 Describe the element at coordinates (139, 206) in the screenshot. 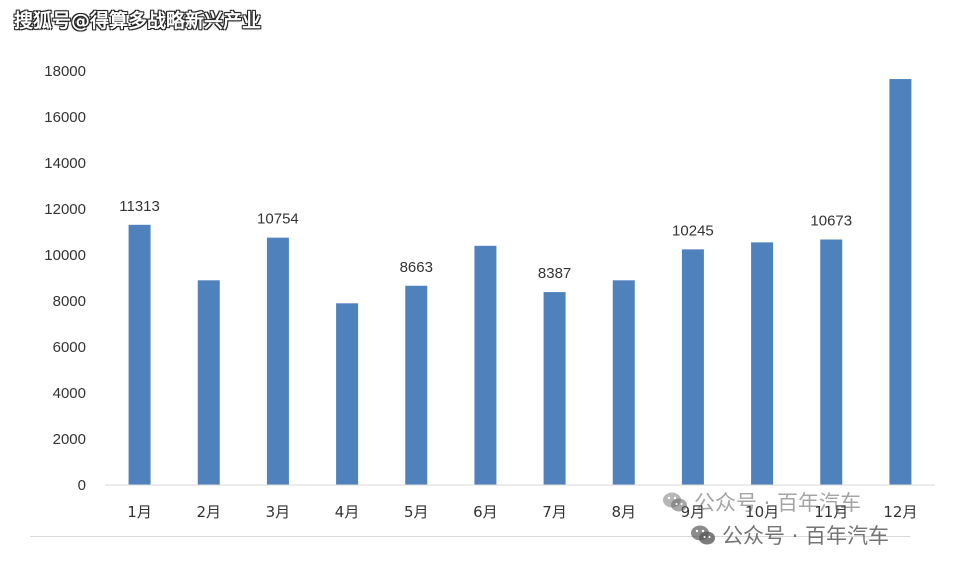

I see `data-label: 11313` at that location.